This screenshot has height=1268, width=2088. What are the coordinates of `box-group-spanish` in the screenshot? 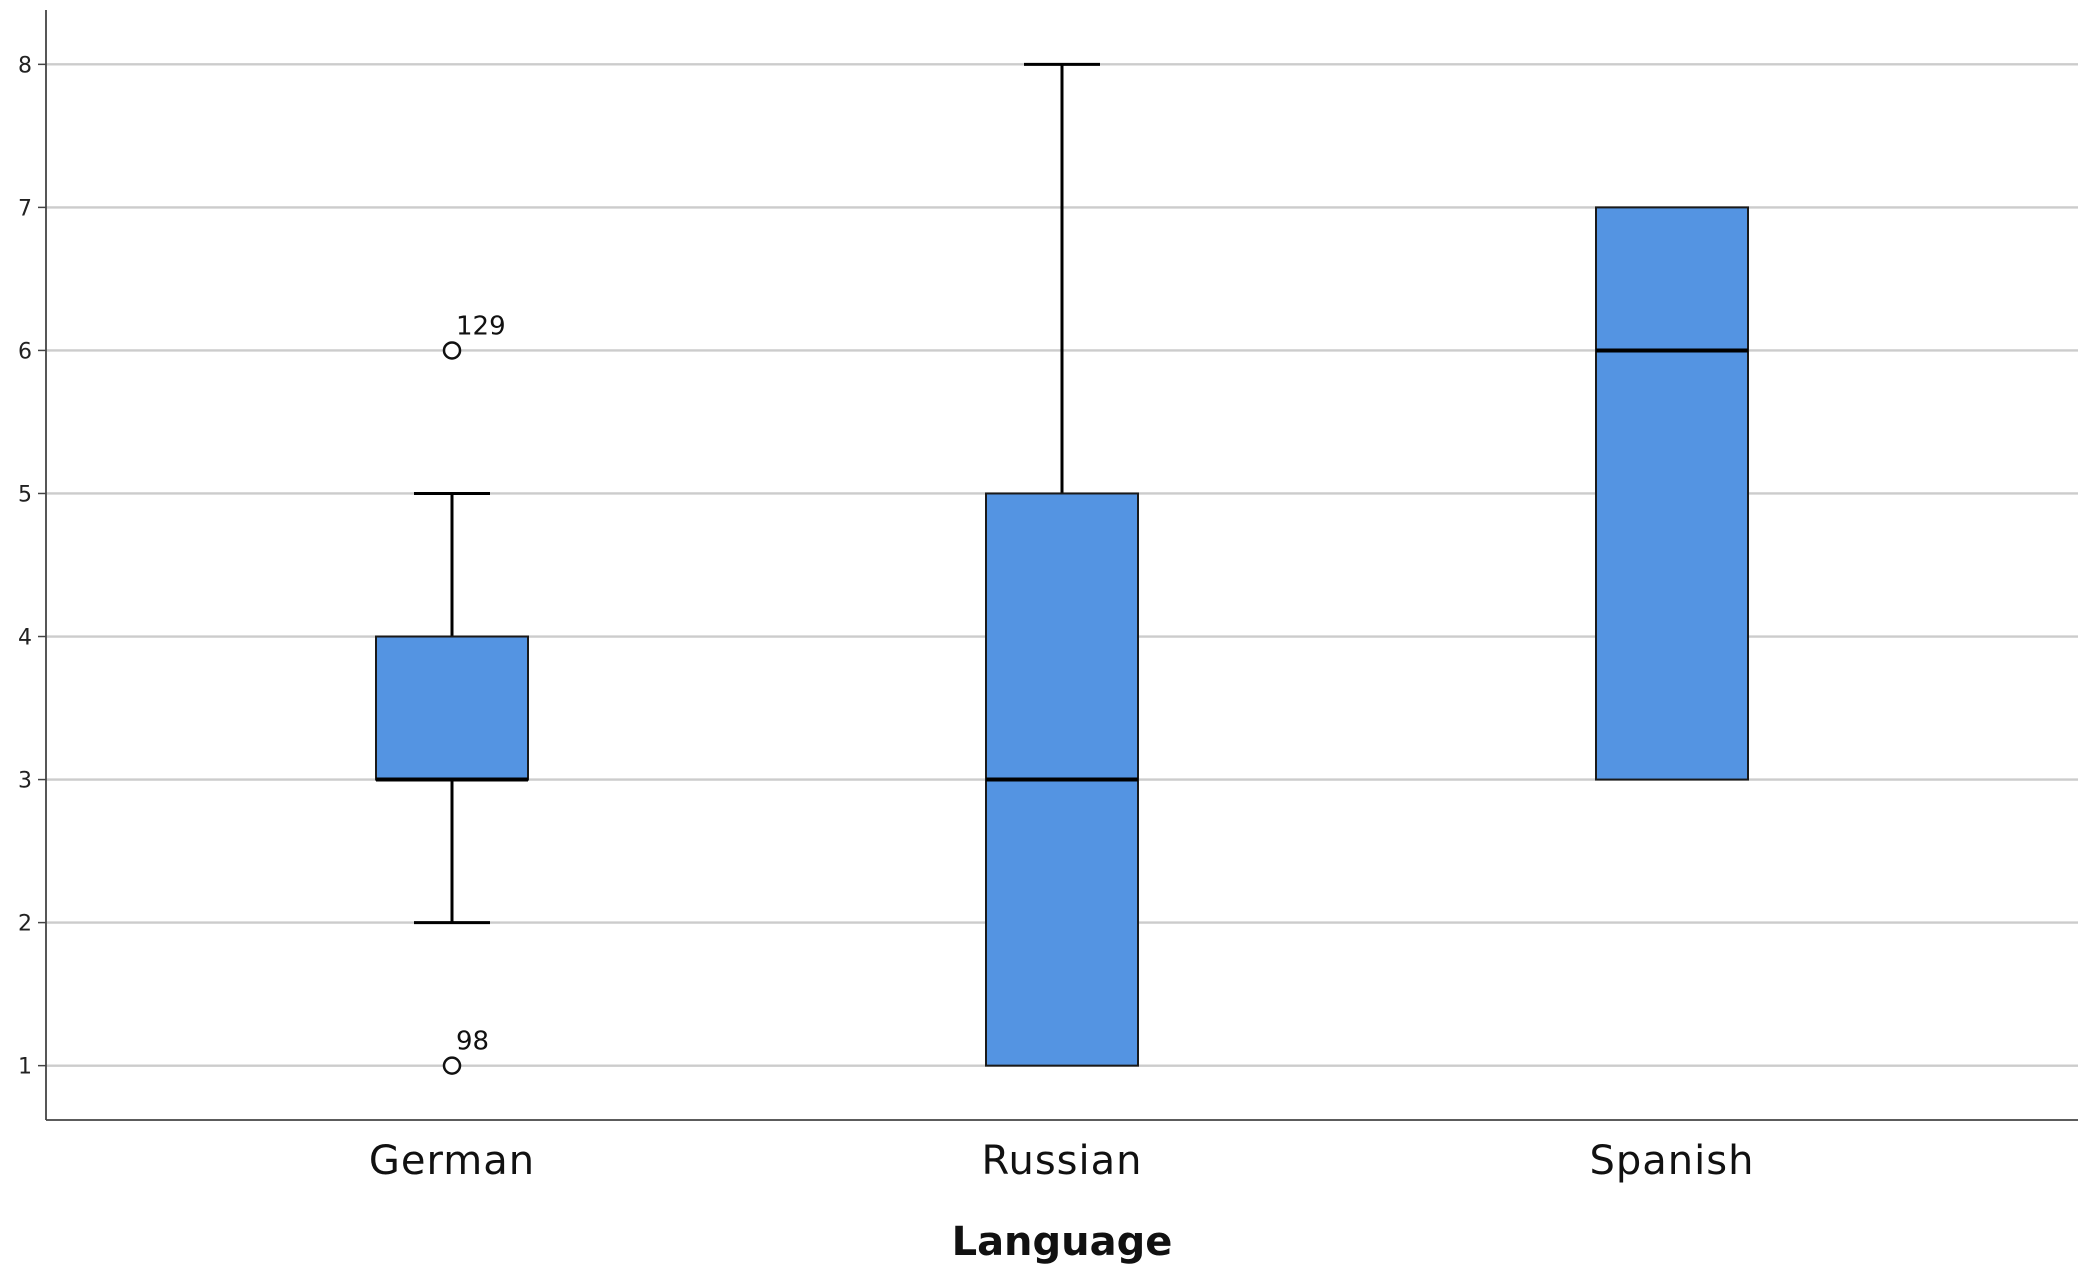 It's located at (1672, 493).